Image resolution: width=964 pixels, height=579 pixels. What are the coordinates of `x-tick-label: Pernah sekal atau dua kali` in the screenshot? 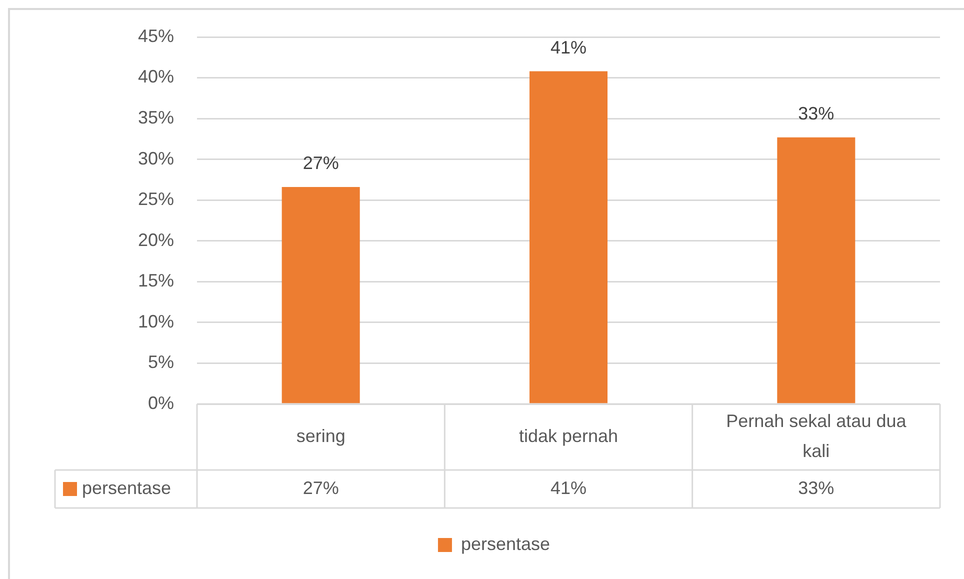 It's located at (817, 435).